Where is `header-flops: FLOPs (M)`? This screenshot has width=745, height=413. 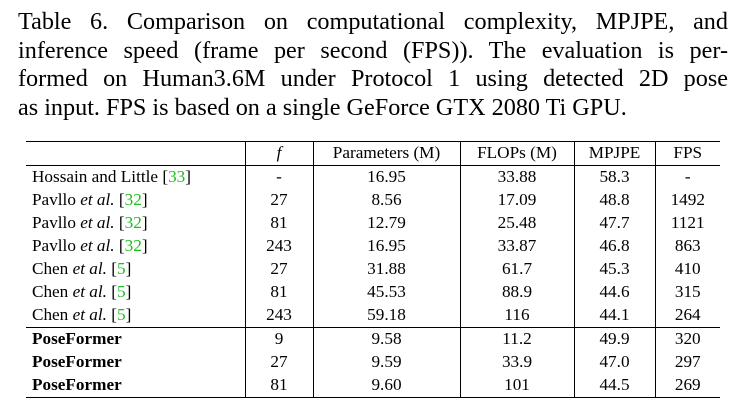
header-flops: FLOPs (M) is located at coordinates (516, 153).